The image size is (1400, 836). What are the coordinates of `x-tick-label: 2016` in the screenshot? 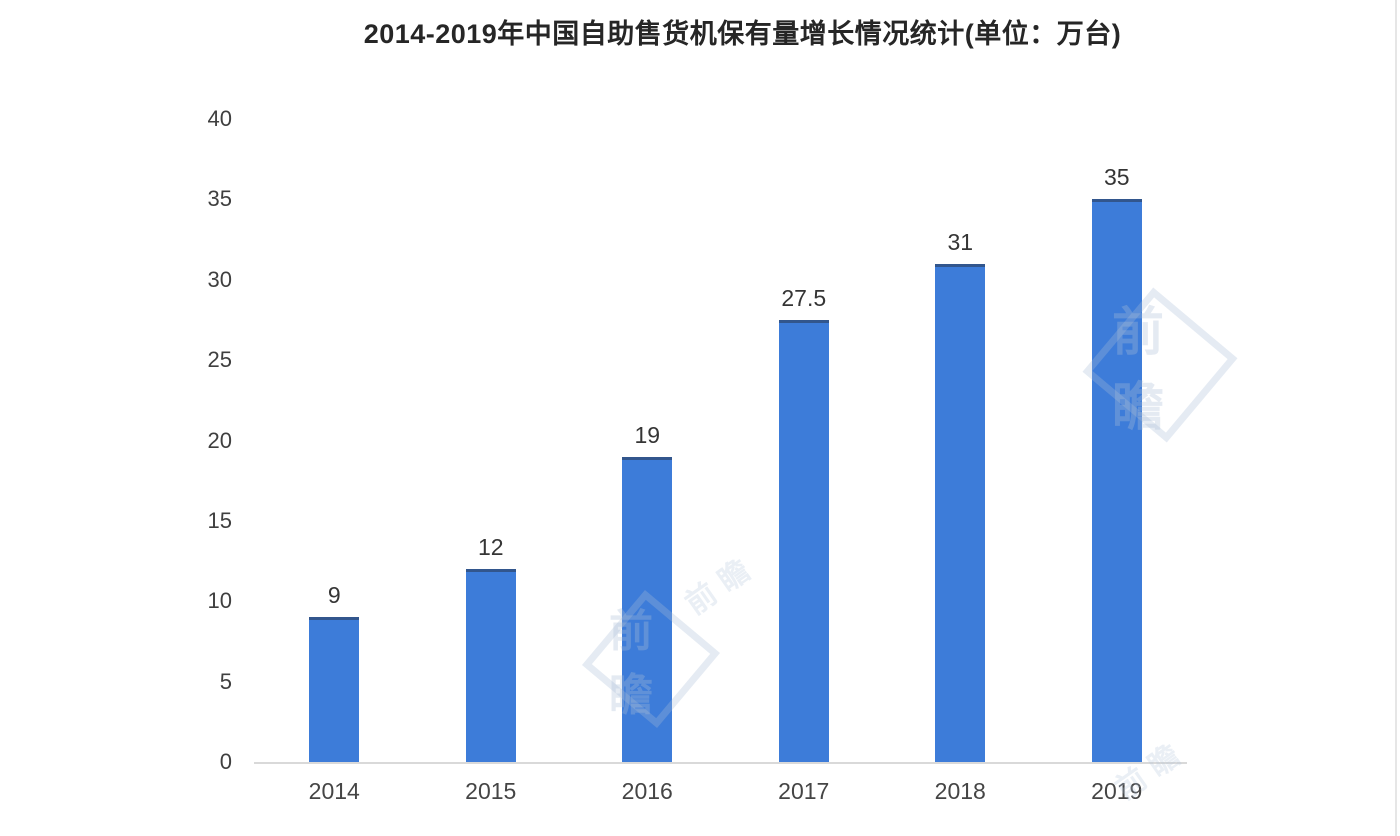 It's located at (647, 791).